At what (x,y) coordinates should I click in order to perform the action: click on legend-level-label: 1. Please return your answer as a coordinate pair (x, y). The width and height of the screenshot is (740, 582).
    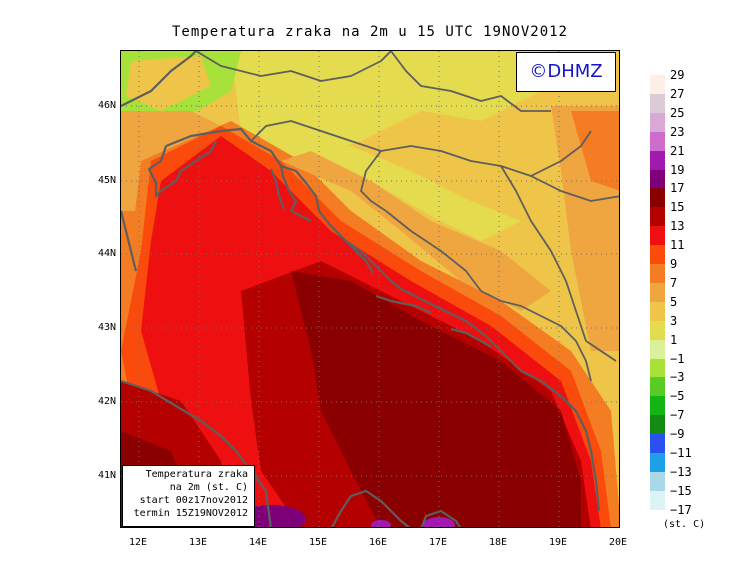
    Looking at the image, I should click on (674, 339).